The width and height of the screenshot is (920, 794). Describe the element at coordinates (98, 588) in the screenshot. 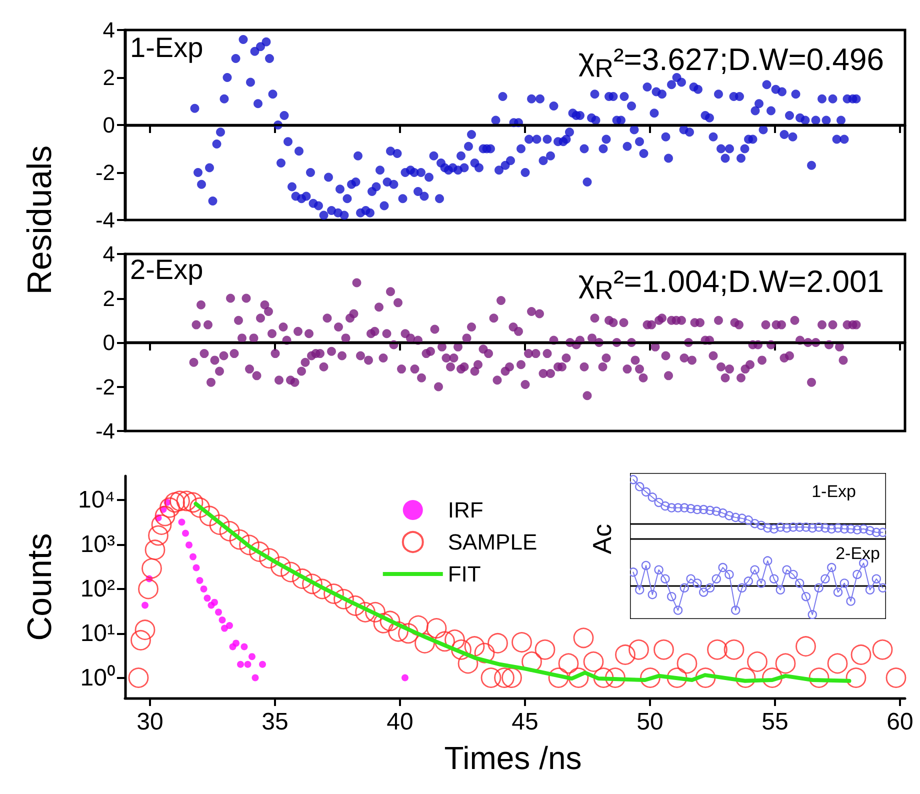

I see `y-tick-label: 10²` at that location.